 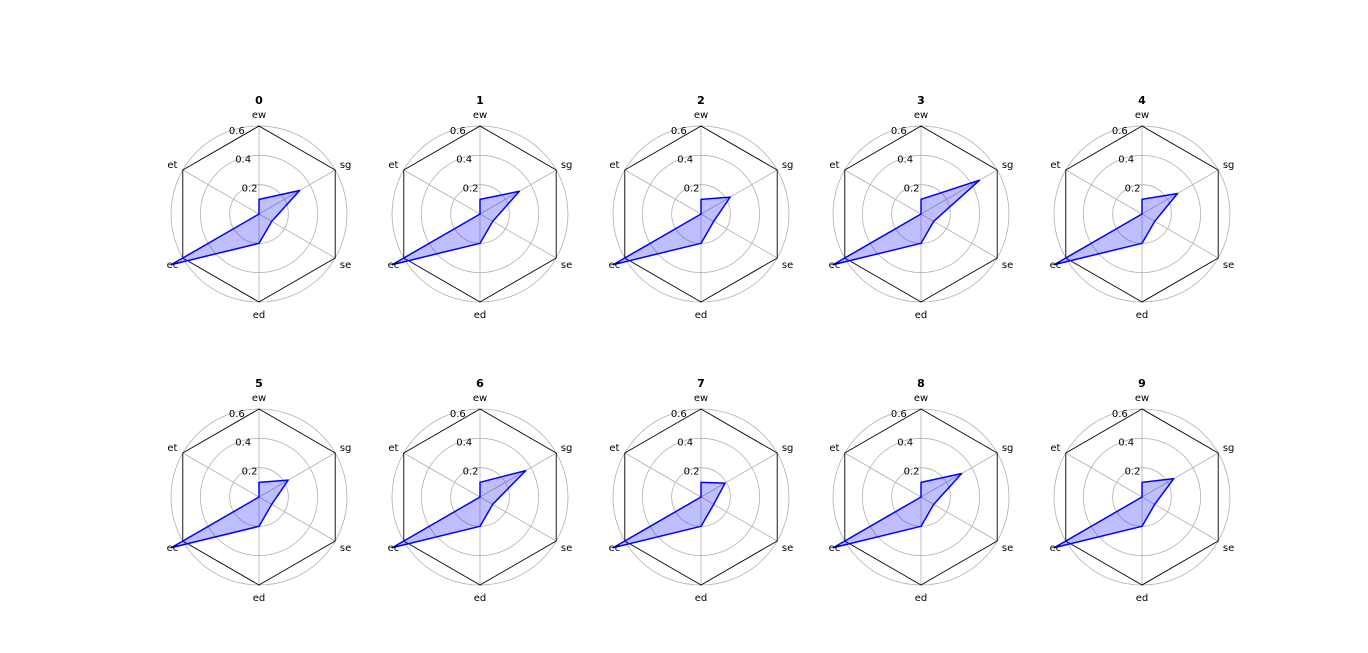 I want to click on radar-chart-1: 0.2 0.4 0.6 ew sg se ed ec et 1, so click(x=480, y=207).